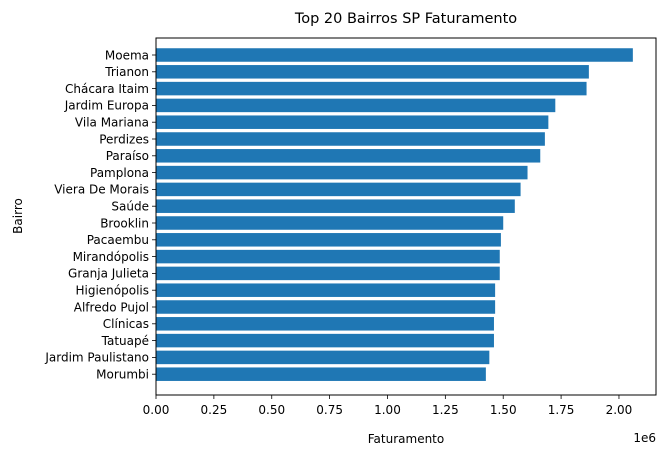  What do you see at coordinates (118, 240) in the screenshot?
I see `y-tick-label: Pacaembu` at bounding box center [118, 240].